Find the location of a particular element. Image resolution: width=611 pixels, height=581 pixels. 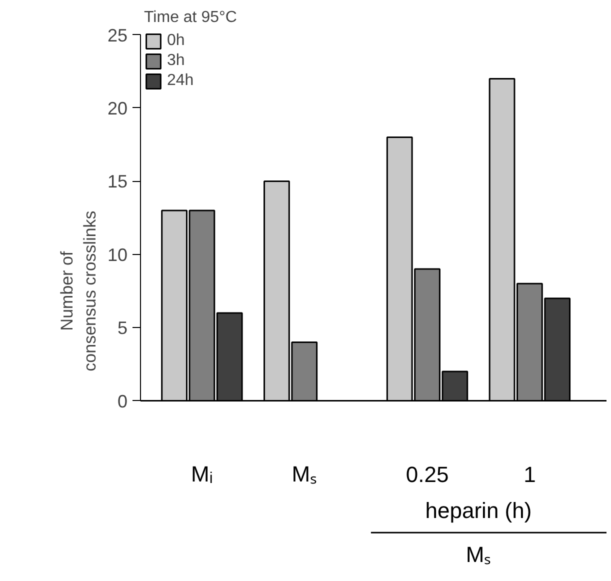

y-axis-title: Number of consensus crosslinks is located at coordinates (79, 291).